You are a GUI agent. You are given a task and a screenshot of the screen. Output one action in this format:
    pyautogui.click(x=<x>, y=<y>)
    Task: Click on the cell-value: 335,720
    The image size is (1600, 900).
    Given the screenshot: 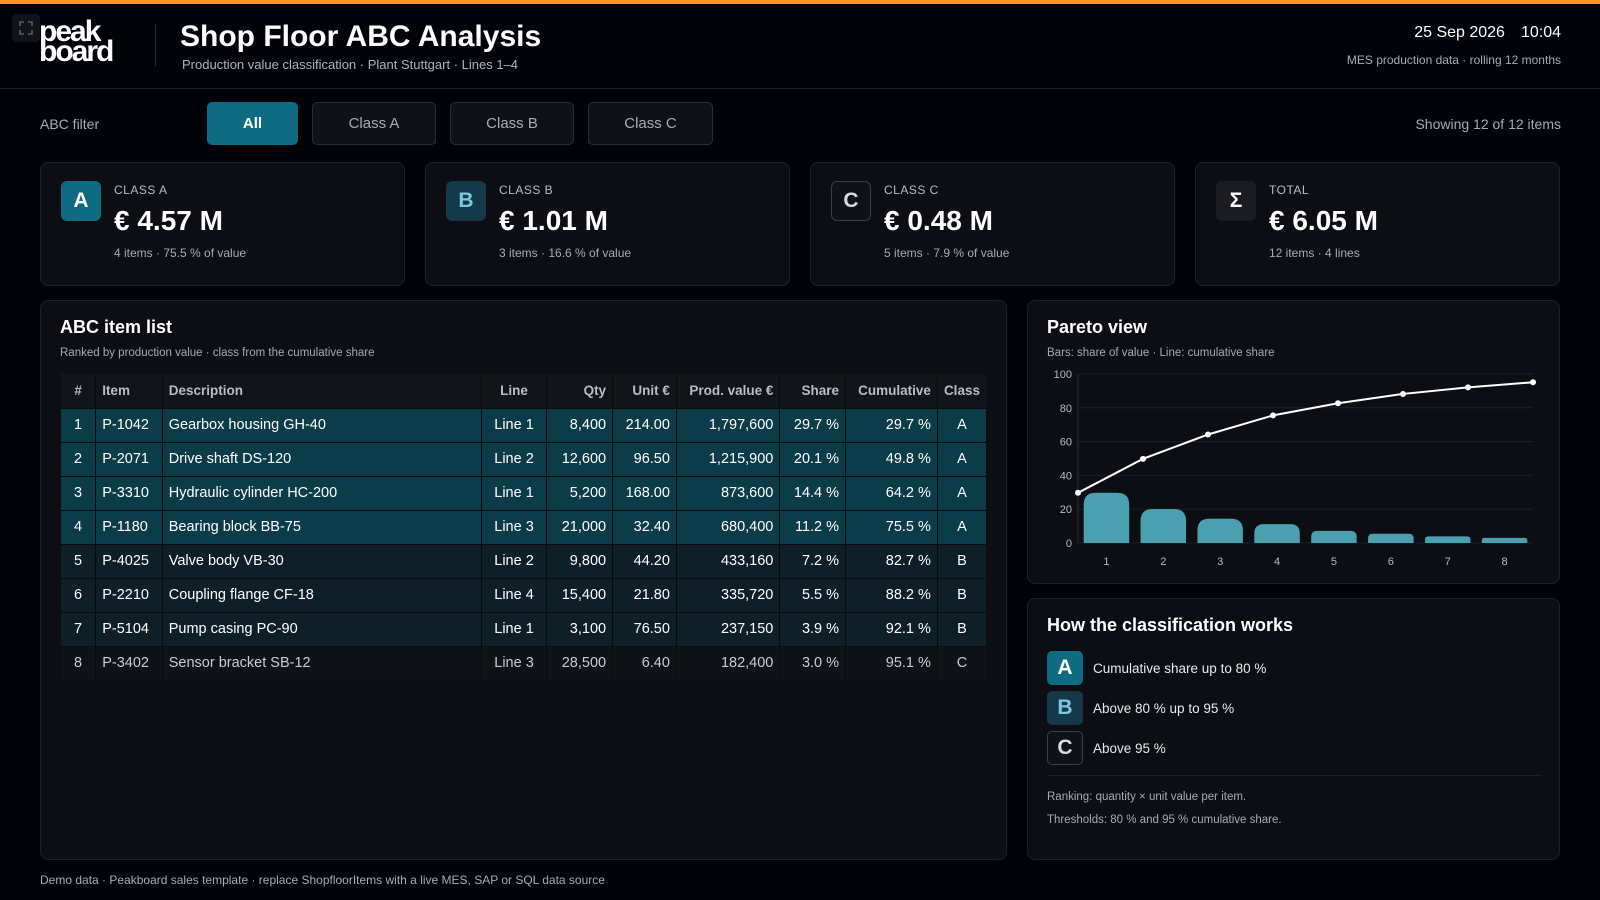 What is the action you would take?
    pyautogui.click(x=728, y=594)
    